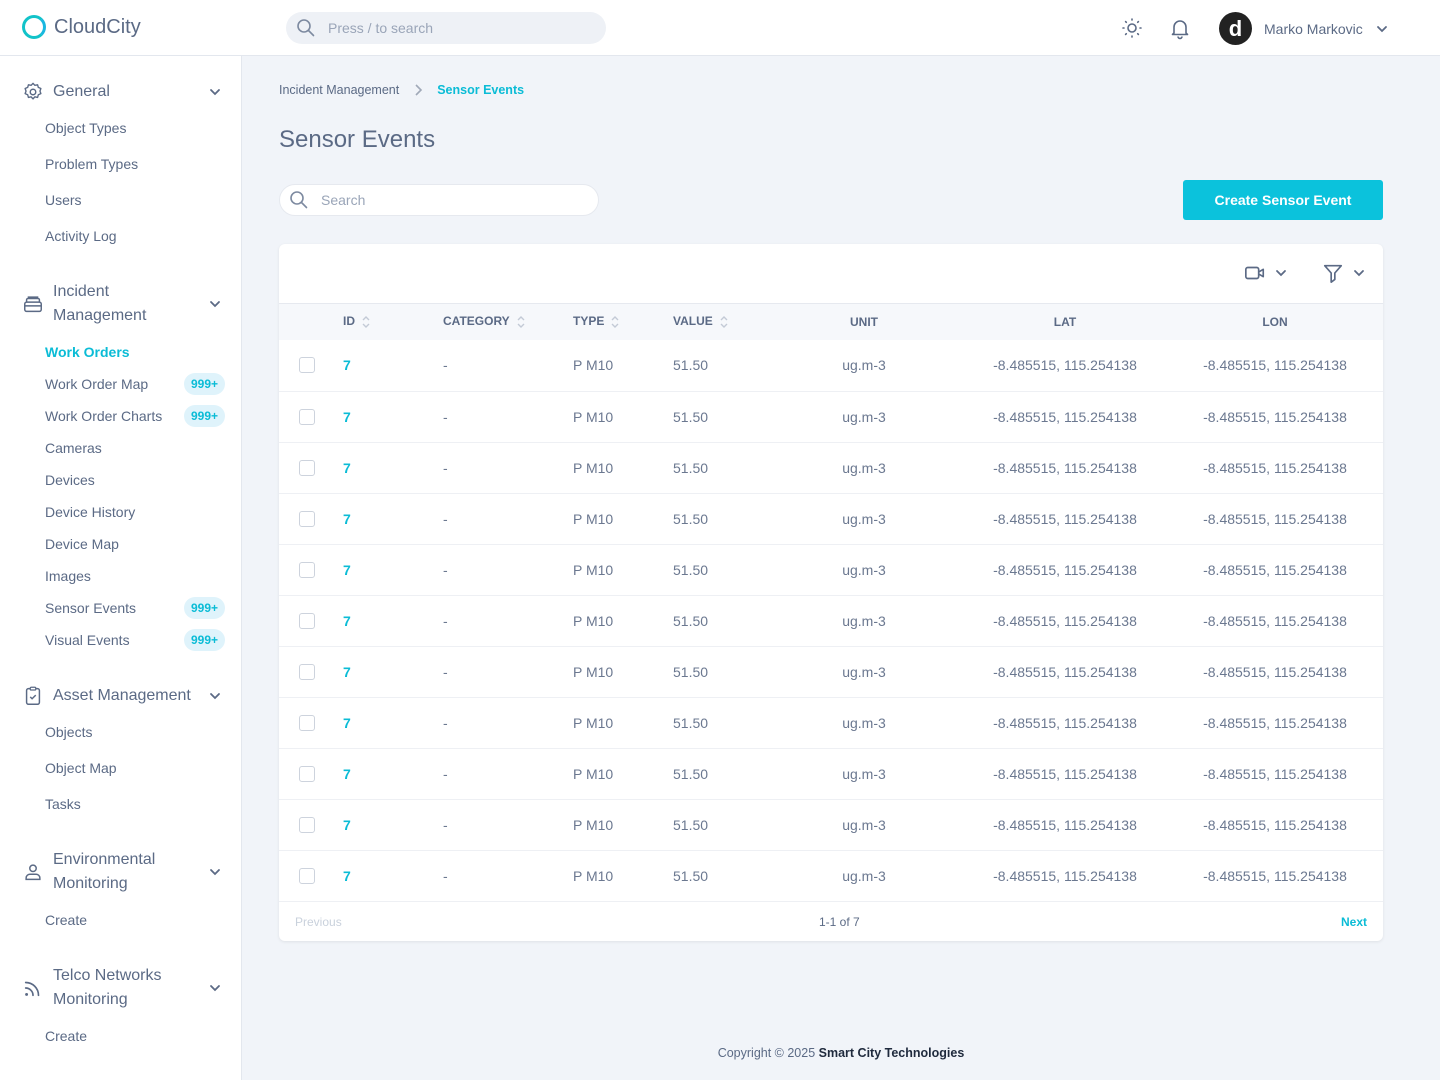  I want to click on bell-icon, so click(1180, 28).